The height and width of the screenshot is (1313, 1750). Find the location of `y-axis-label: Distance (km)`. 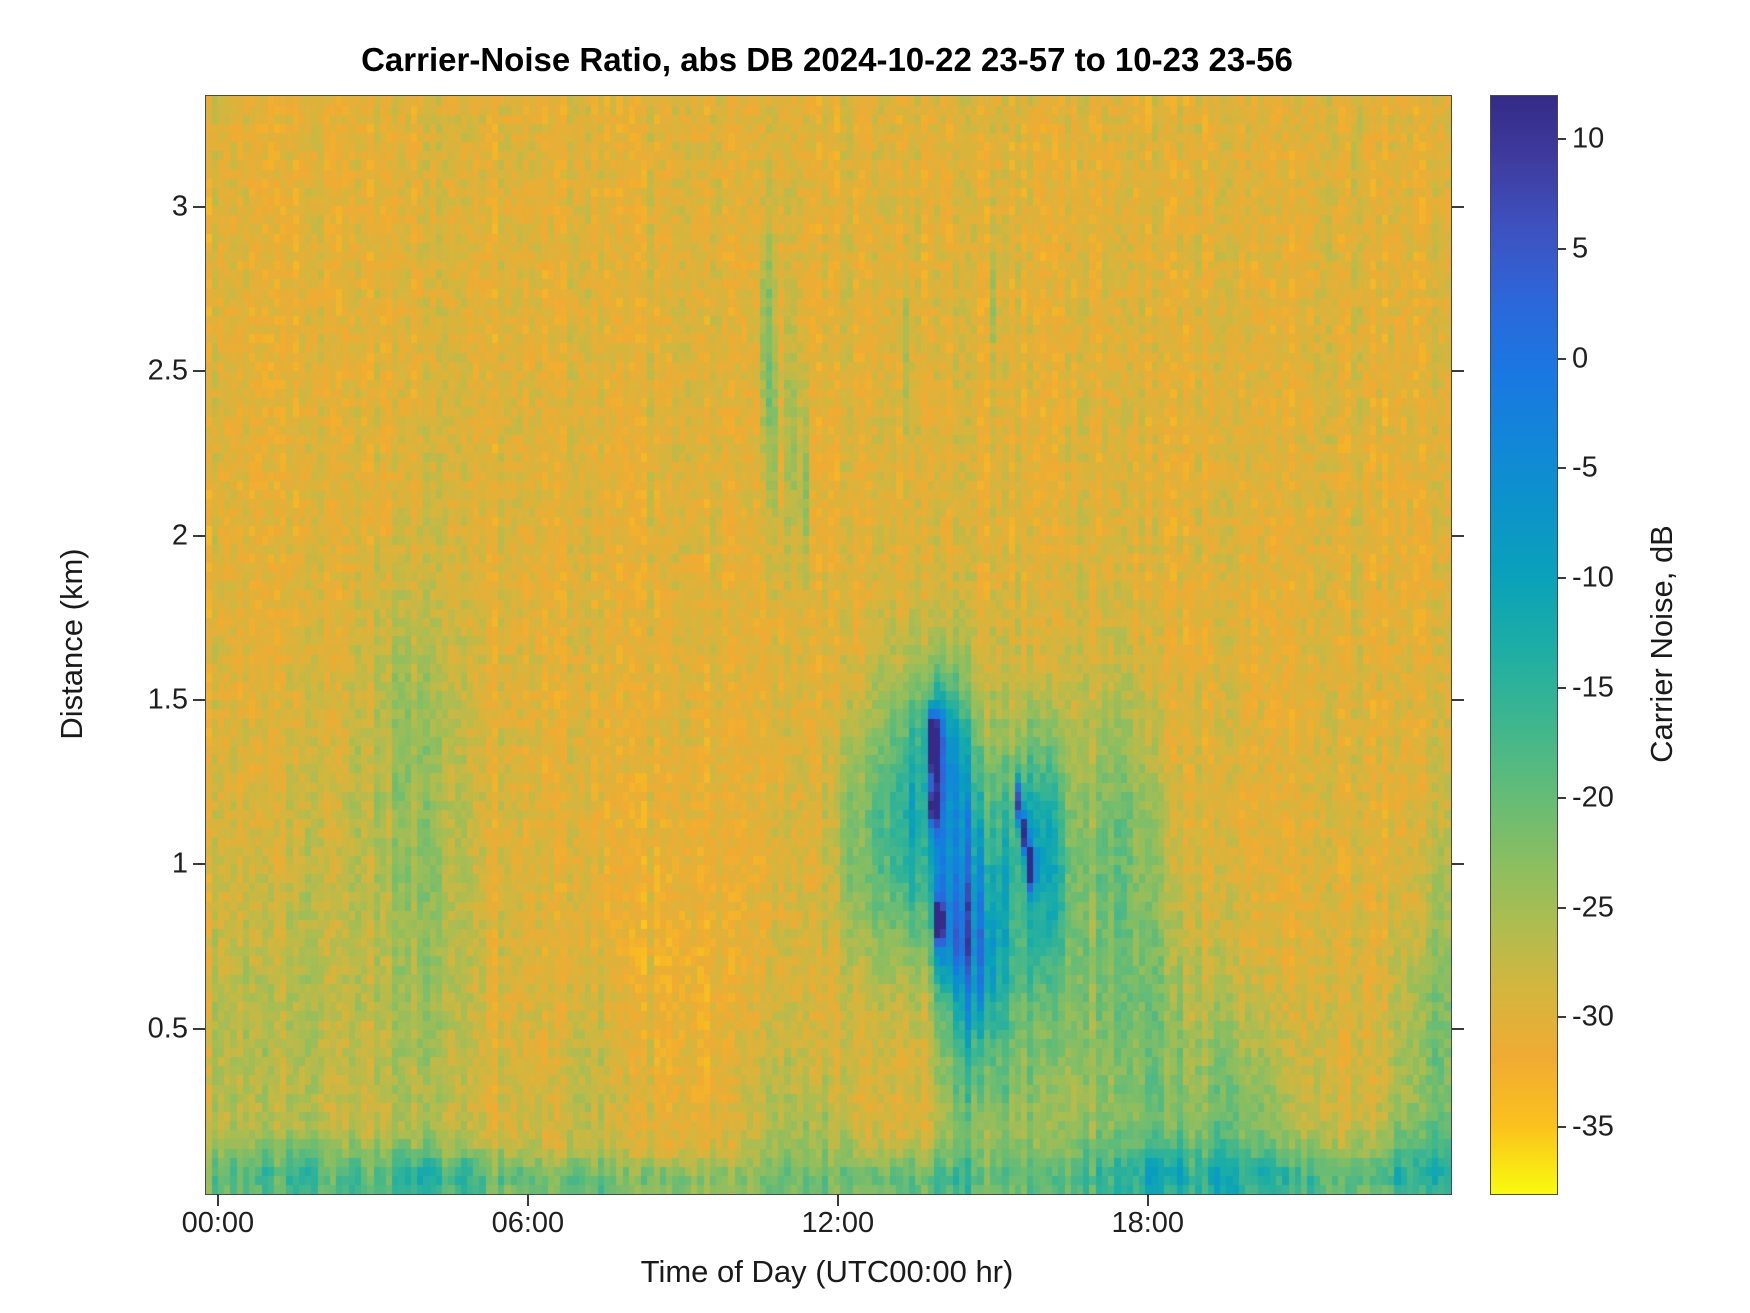

y-axis-label: Distance (km) is located at coordinates (71, 644).